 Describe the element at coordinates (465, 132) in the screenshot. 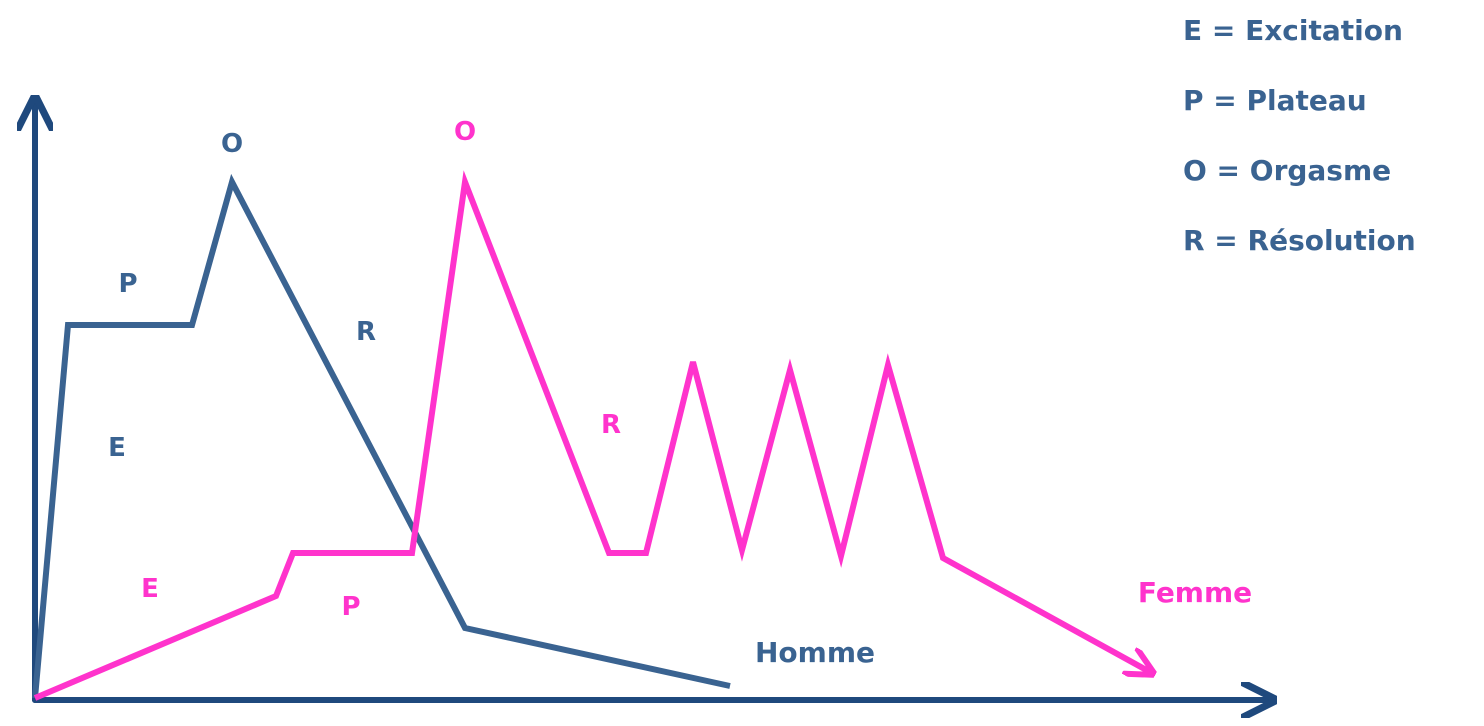

I see `femme-label-o: O` at that location.